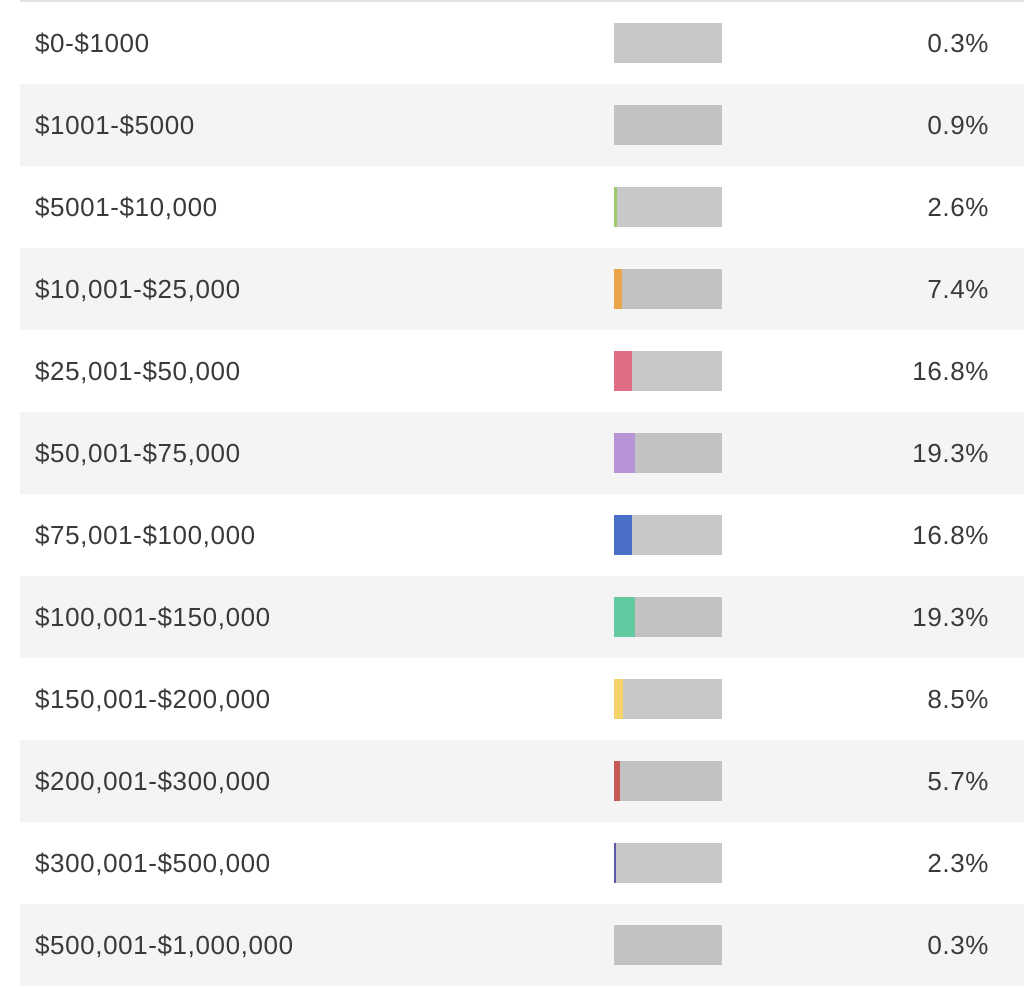  What do you see at coordinates (92, 43) in the screenshot?
I see `range-label: $0-$1000` at bounding box center [92, 43].